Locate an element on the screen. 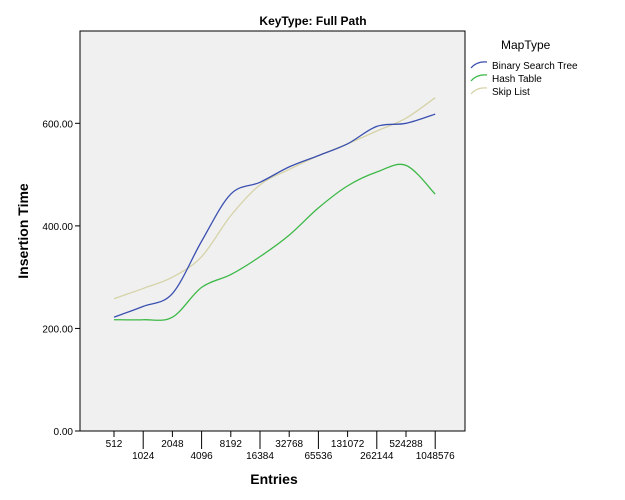 The width and height of the screenshot is (625, 500). y-tick-label: 400.00 is located at coordinates (57, 227).